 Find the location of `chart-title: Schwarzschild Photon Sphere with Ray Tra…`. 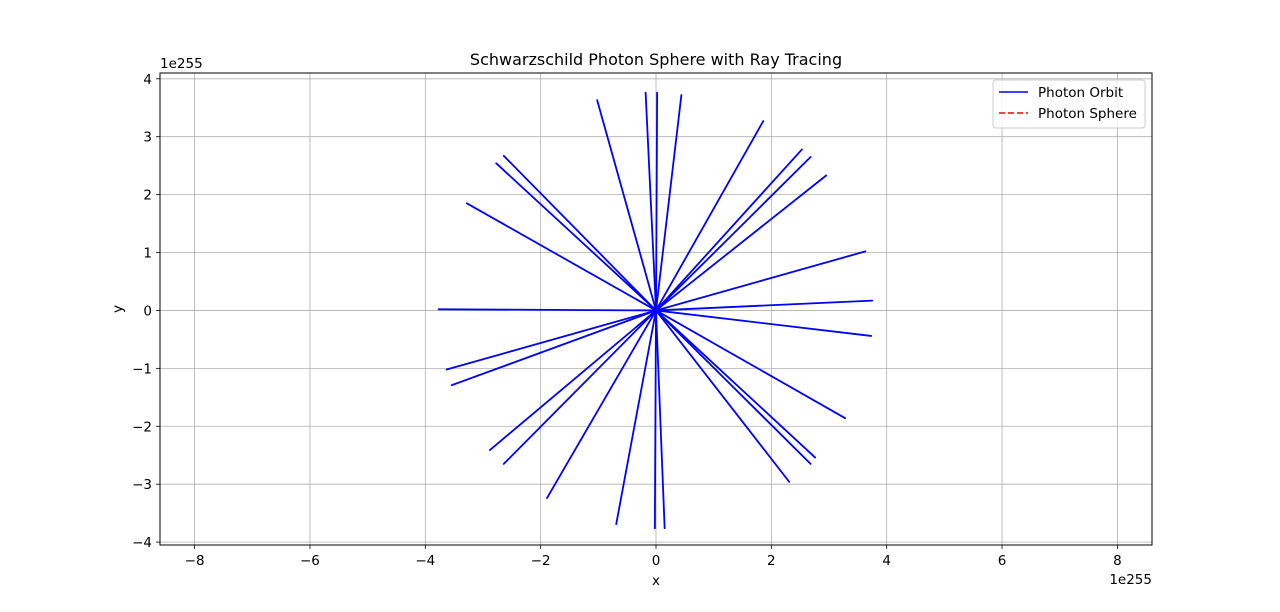

chart-title: Schwarzschild Photon Sphere with Ray Tra… is located at coordinates (656, 59).